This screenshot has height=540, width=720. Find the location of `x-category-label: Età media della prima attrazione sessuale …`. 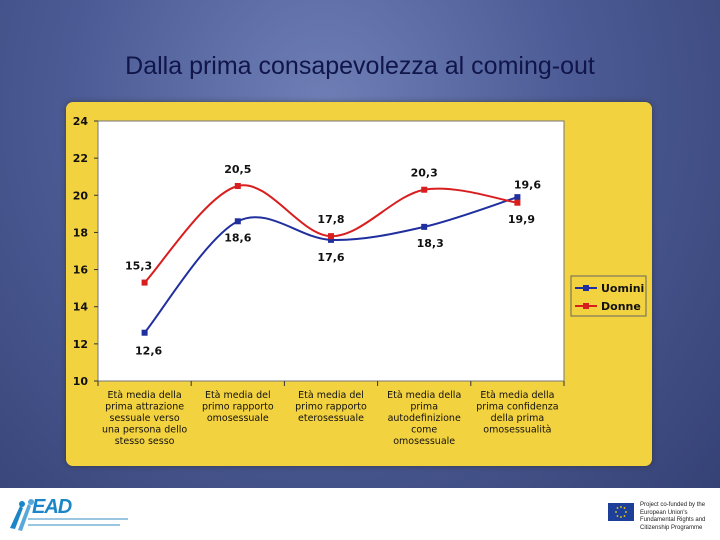

x-category-label: Età media della prima attrazione sessuale … is located at coordinates (144, 418).